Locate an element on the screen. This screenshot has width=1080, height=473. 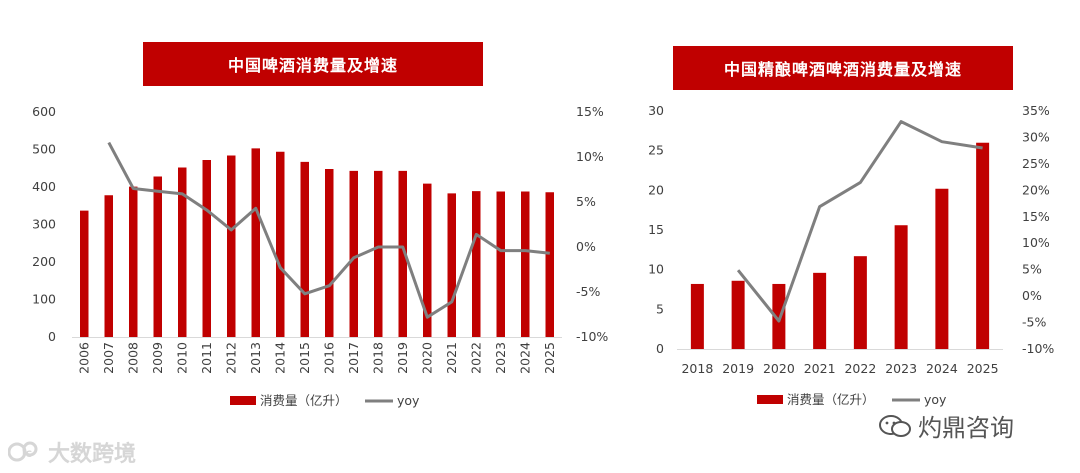
bar-2007 is located at coordinates (108, 266).